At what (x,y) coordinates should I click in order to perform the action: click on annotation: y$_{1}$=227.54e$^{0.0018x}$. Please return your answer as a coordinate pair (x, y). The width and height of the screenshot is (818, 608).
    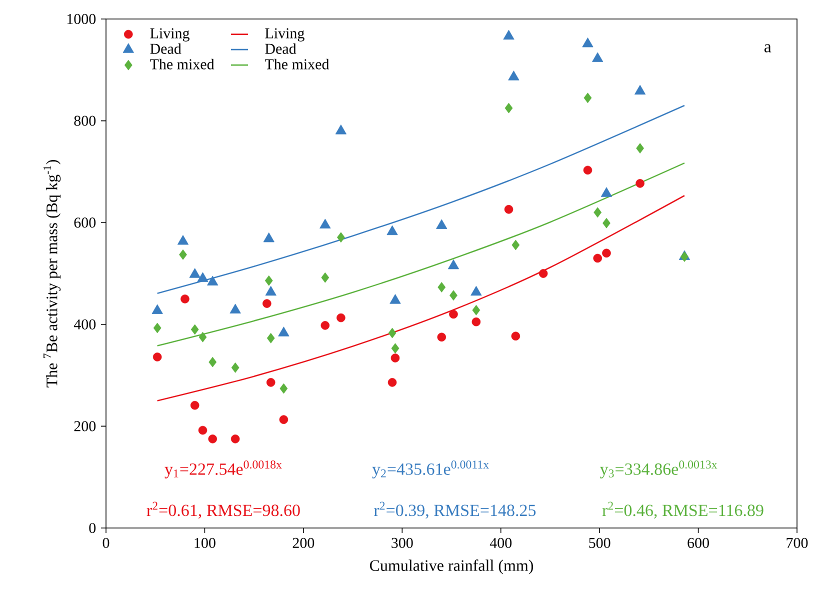
    Looking at the image, I should click on (223, 469).